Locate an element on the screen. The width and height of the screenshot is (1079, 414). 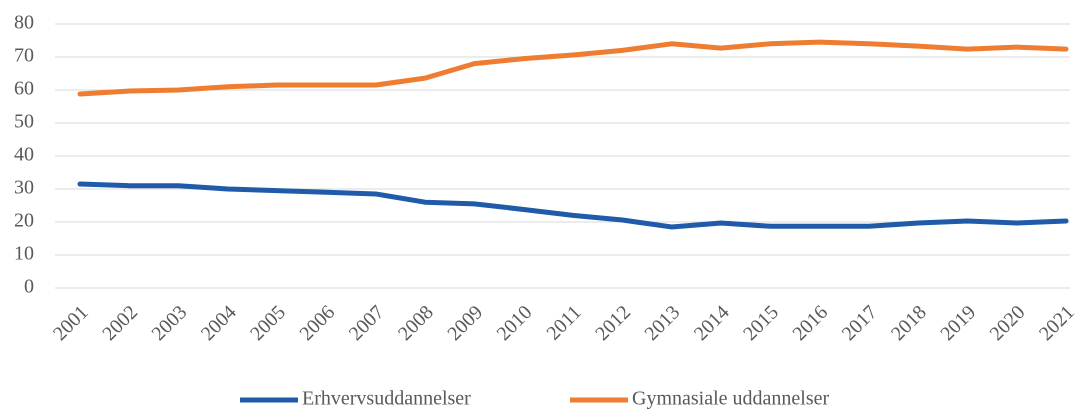
x-tick-label: 2006 is located at coordinates (317, 323).